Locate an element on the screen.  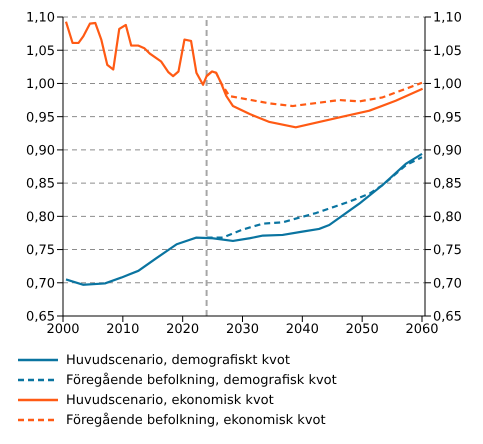
y-tick-label: 0,85 is located at coordinates (40, 184).